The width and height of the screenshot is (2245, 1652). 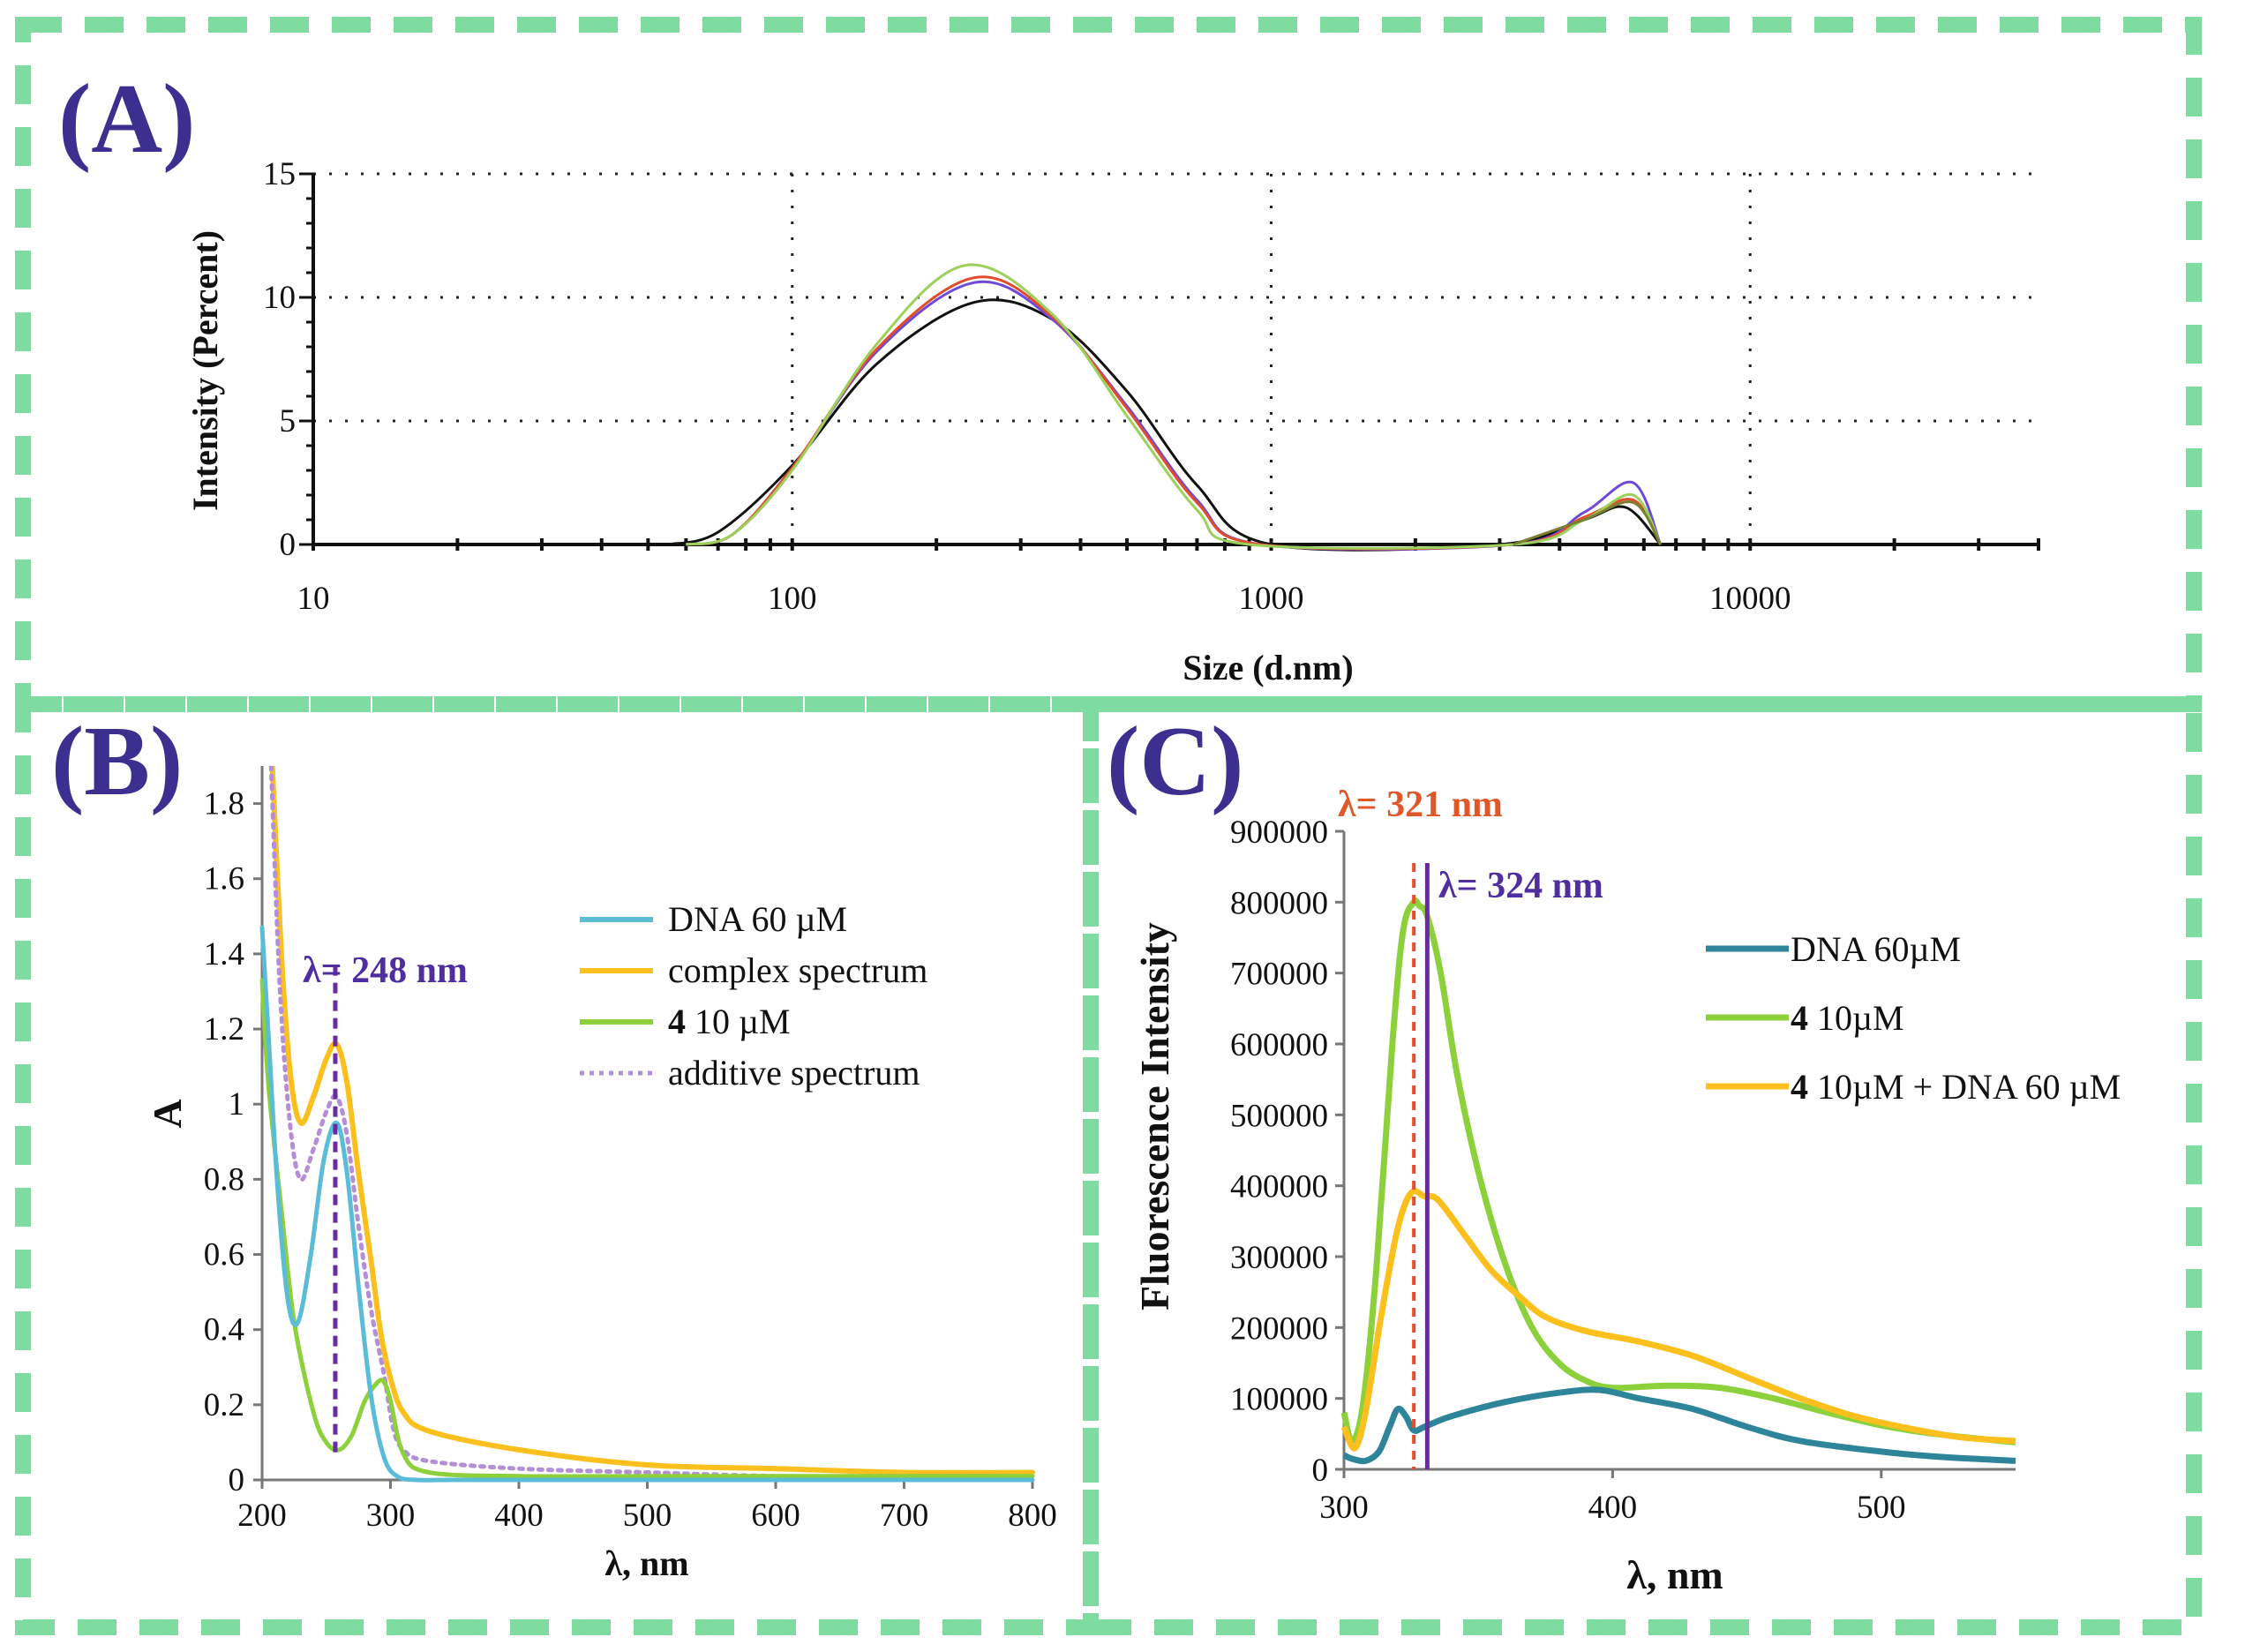 I want to click on chart-c-y-tick-label: 700000, so click(x=1279, y=975).